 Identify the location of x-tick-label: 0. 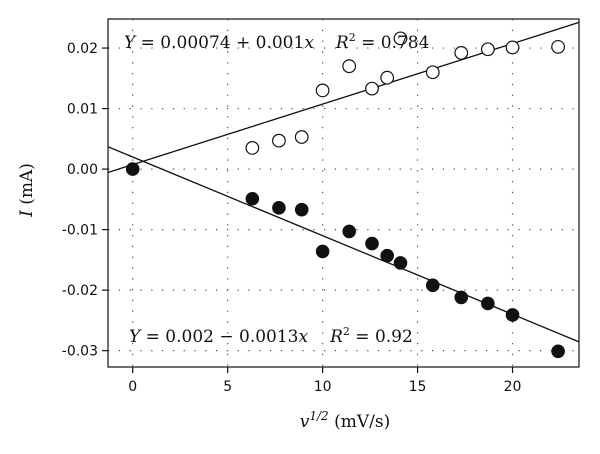
(132, 387).